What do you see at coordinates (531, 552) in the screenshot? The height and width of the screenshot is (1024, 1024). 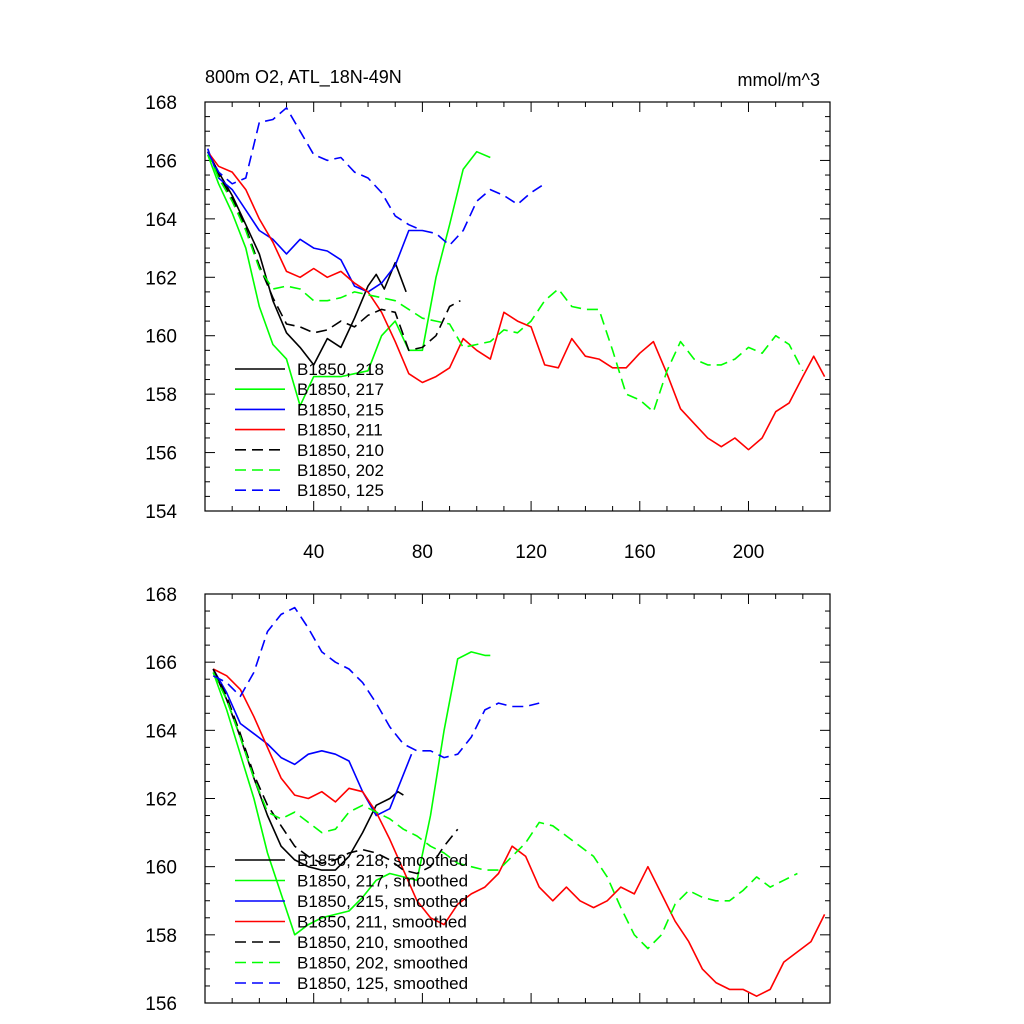 I see `x-tick-label: 120` at bounding box center [531, 552].